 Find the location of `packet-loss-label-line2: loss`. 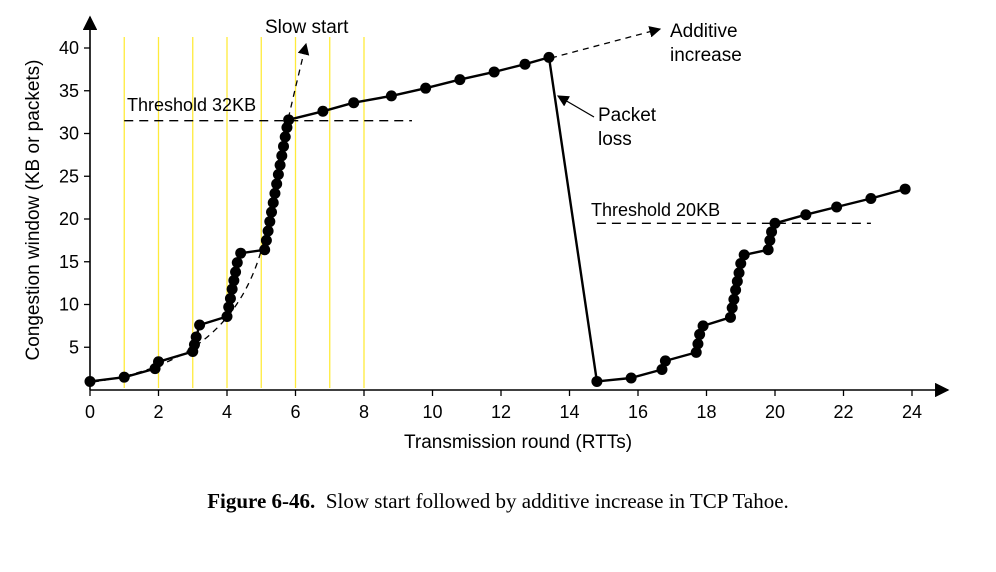

packet-loss-label-line2: loss is located at coordinates (615, 139).